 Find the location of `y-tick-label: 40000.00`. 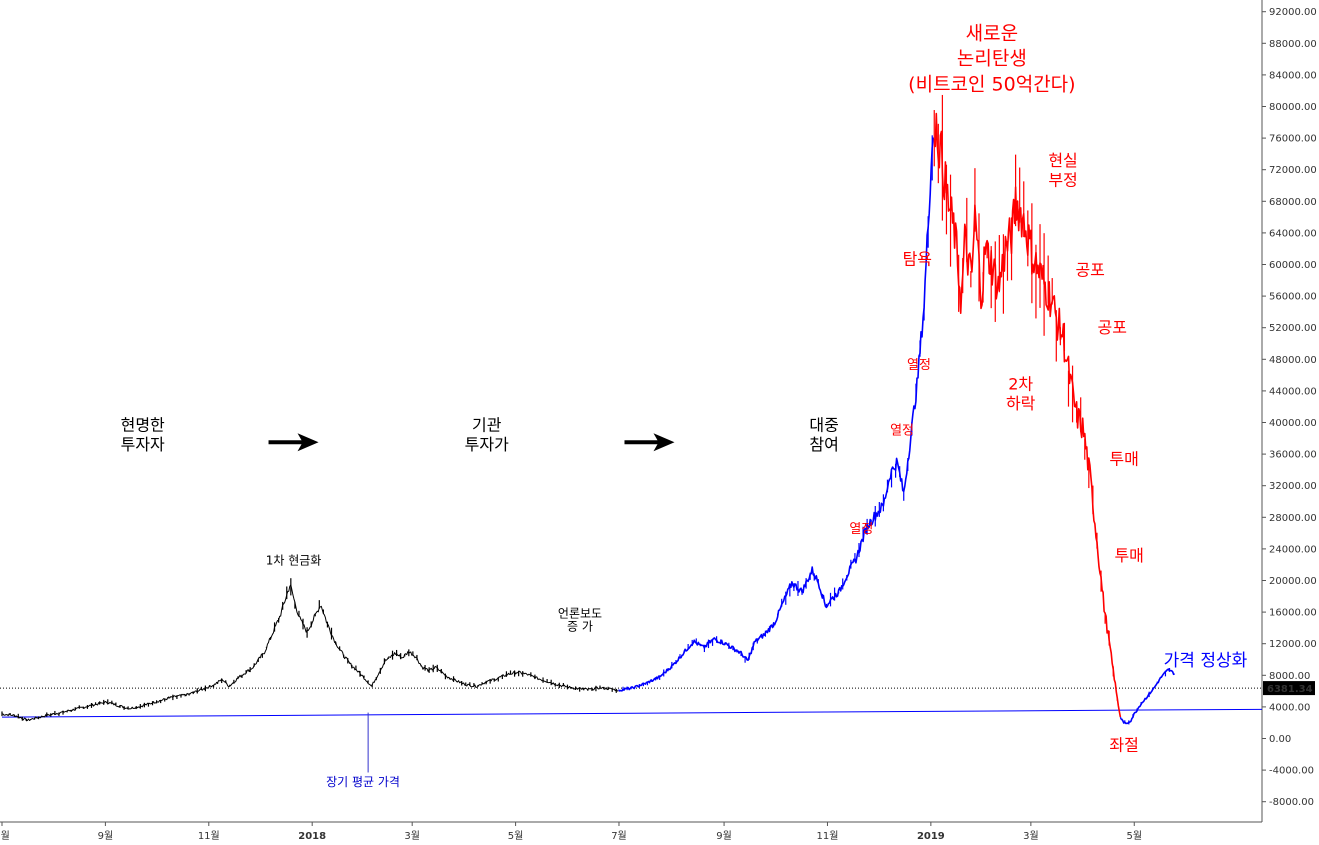

y-tick-label: 40000.00 is located at coordinates (1293, 423).